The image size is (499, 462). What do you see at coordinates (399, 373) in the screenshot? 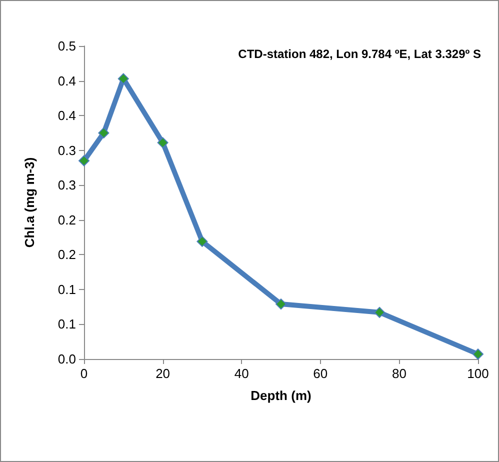
I see `x-tick-label: 80` at bounding box center [399, 373].